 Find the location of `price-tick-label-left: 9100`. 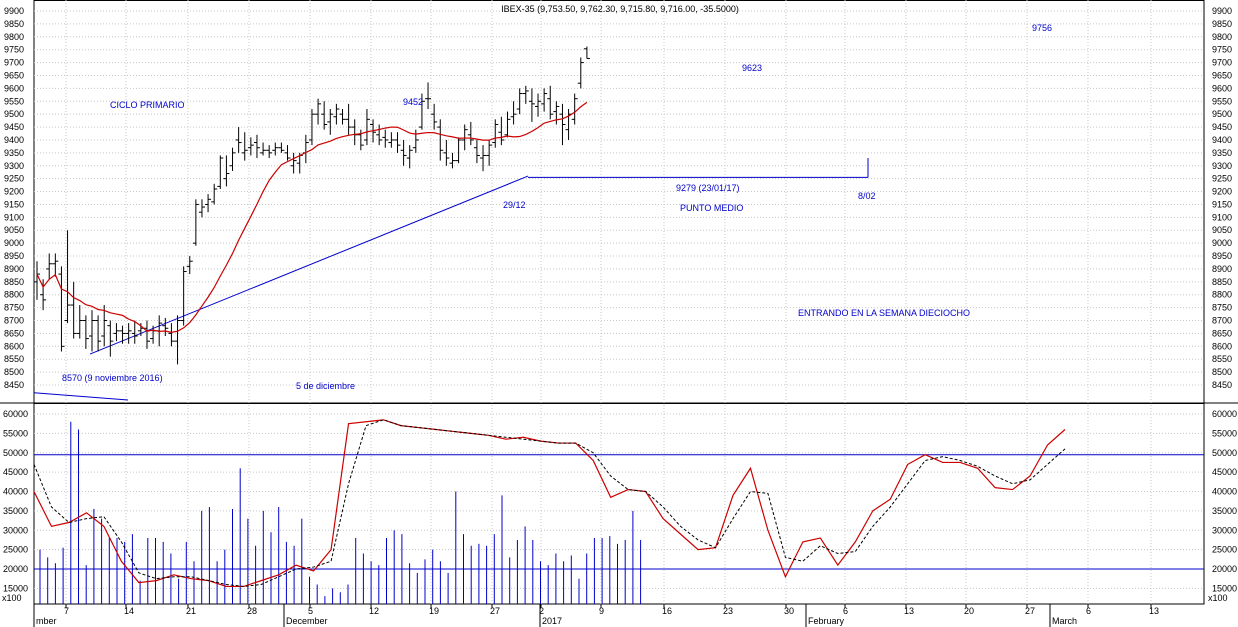

price-tick-label-left: 9100 is located at coordinates (14, 217).